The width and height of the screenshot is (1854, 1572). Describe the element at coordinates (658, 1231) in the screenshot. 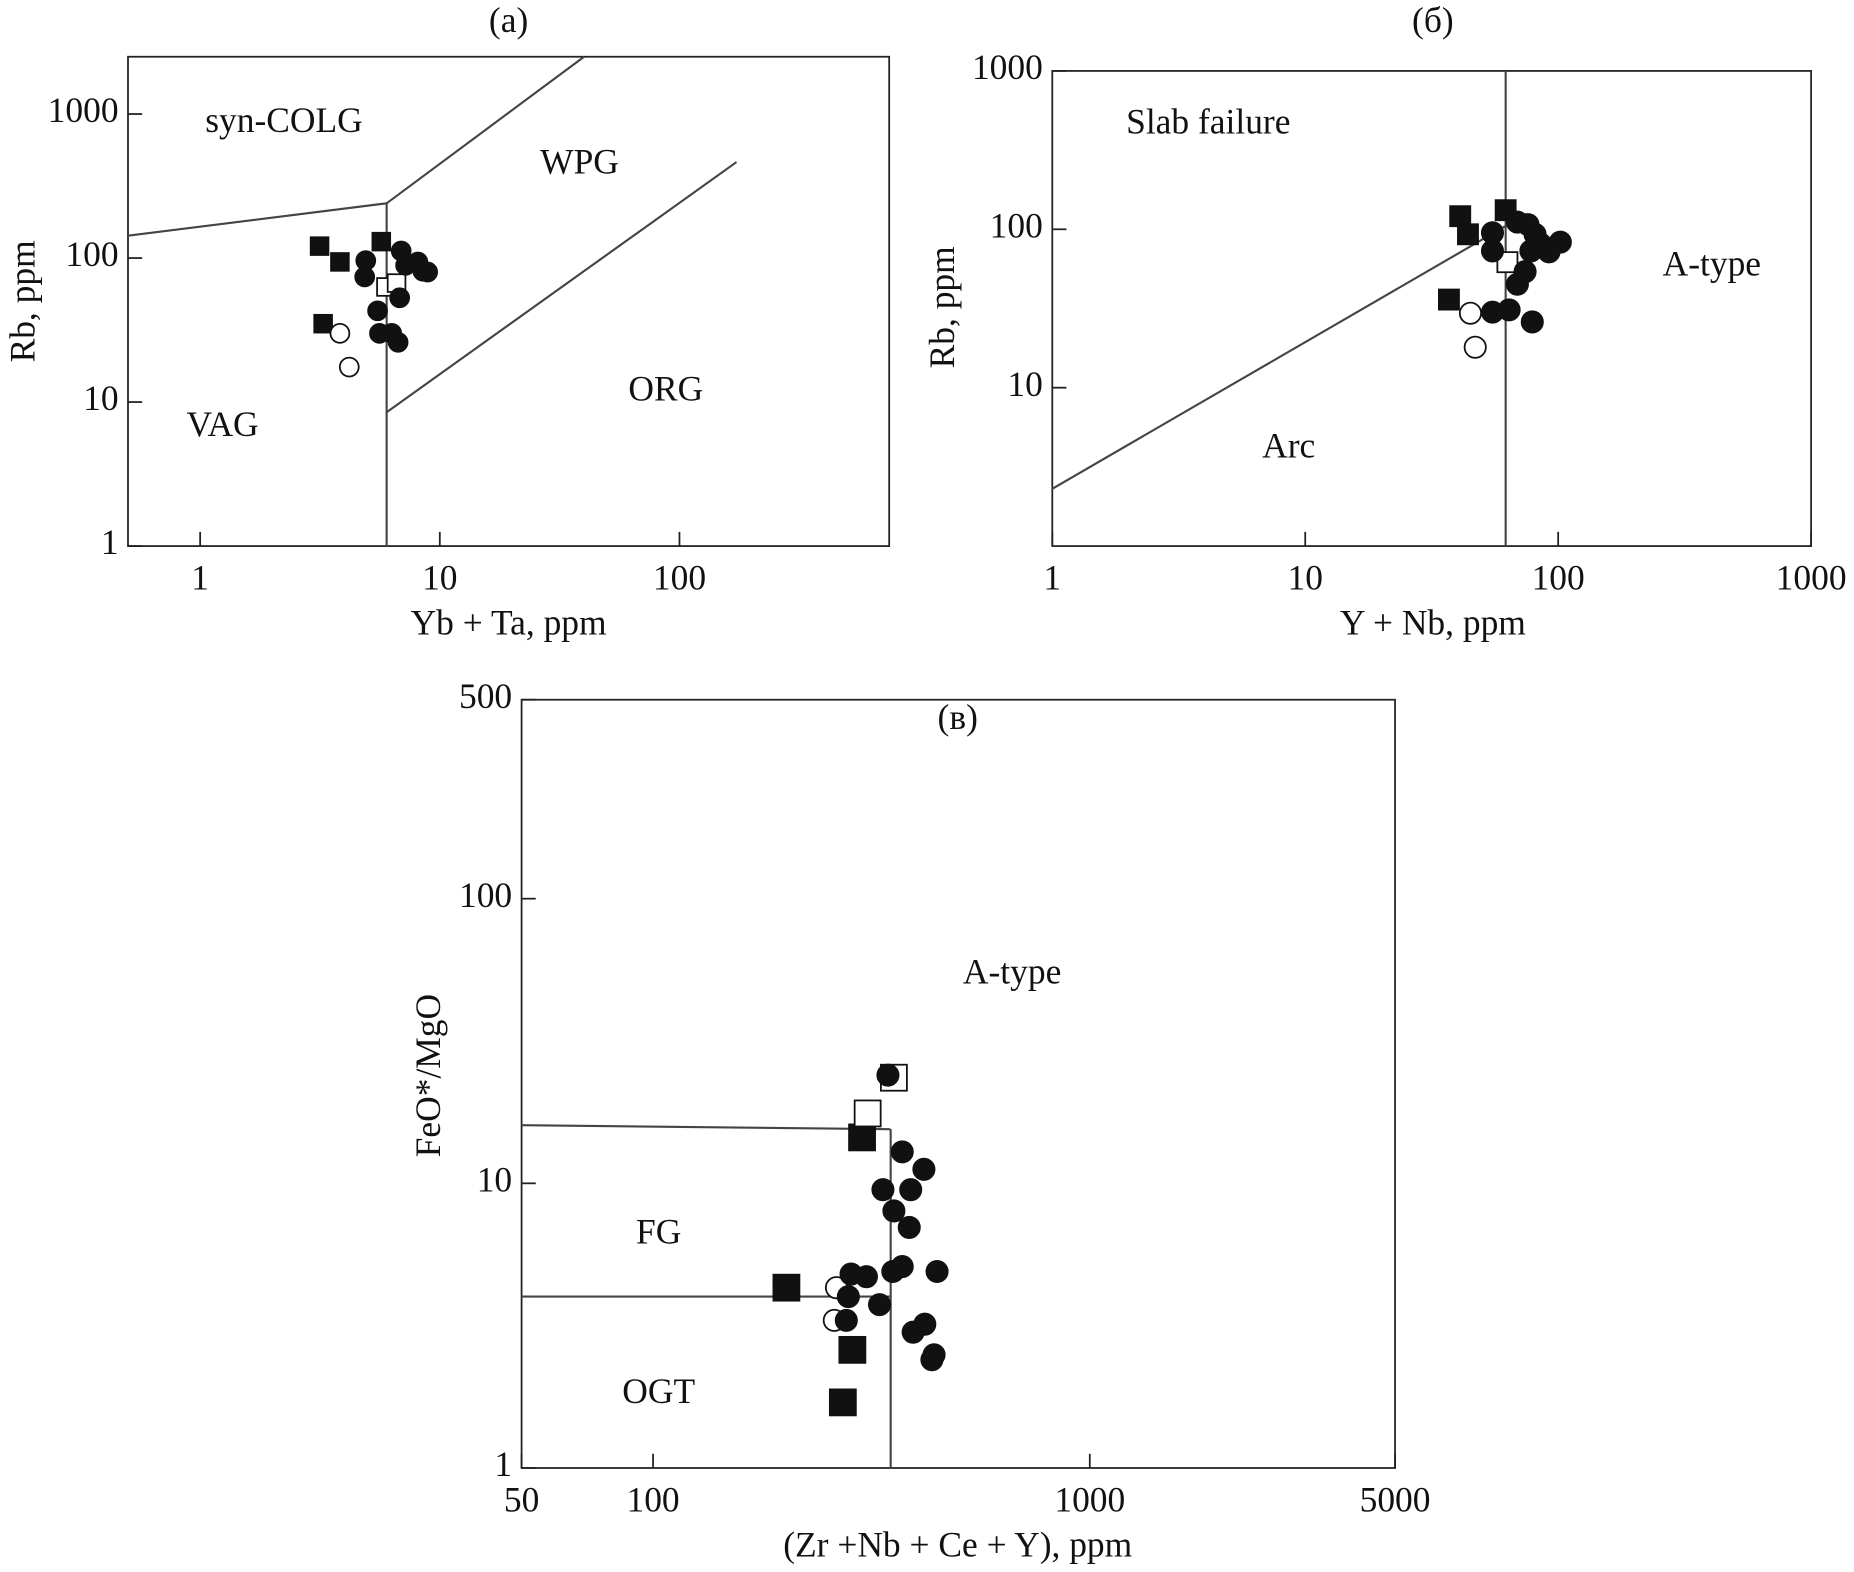

I see `region-label: FG` at that location.